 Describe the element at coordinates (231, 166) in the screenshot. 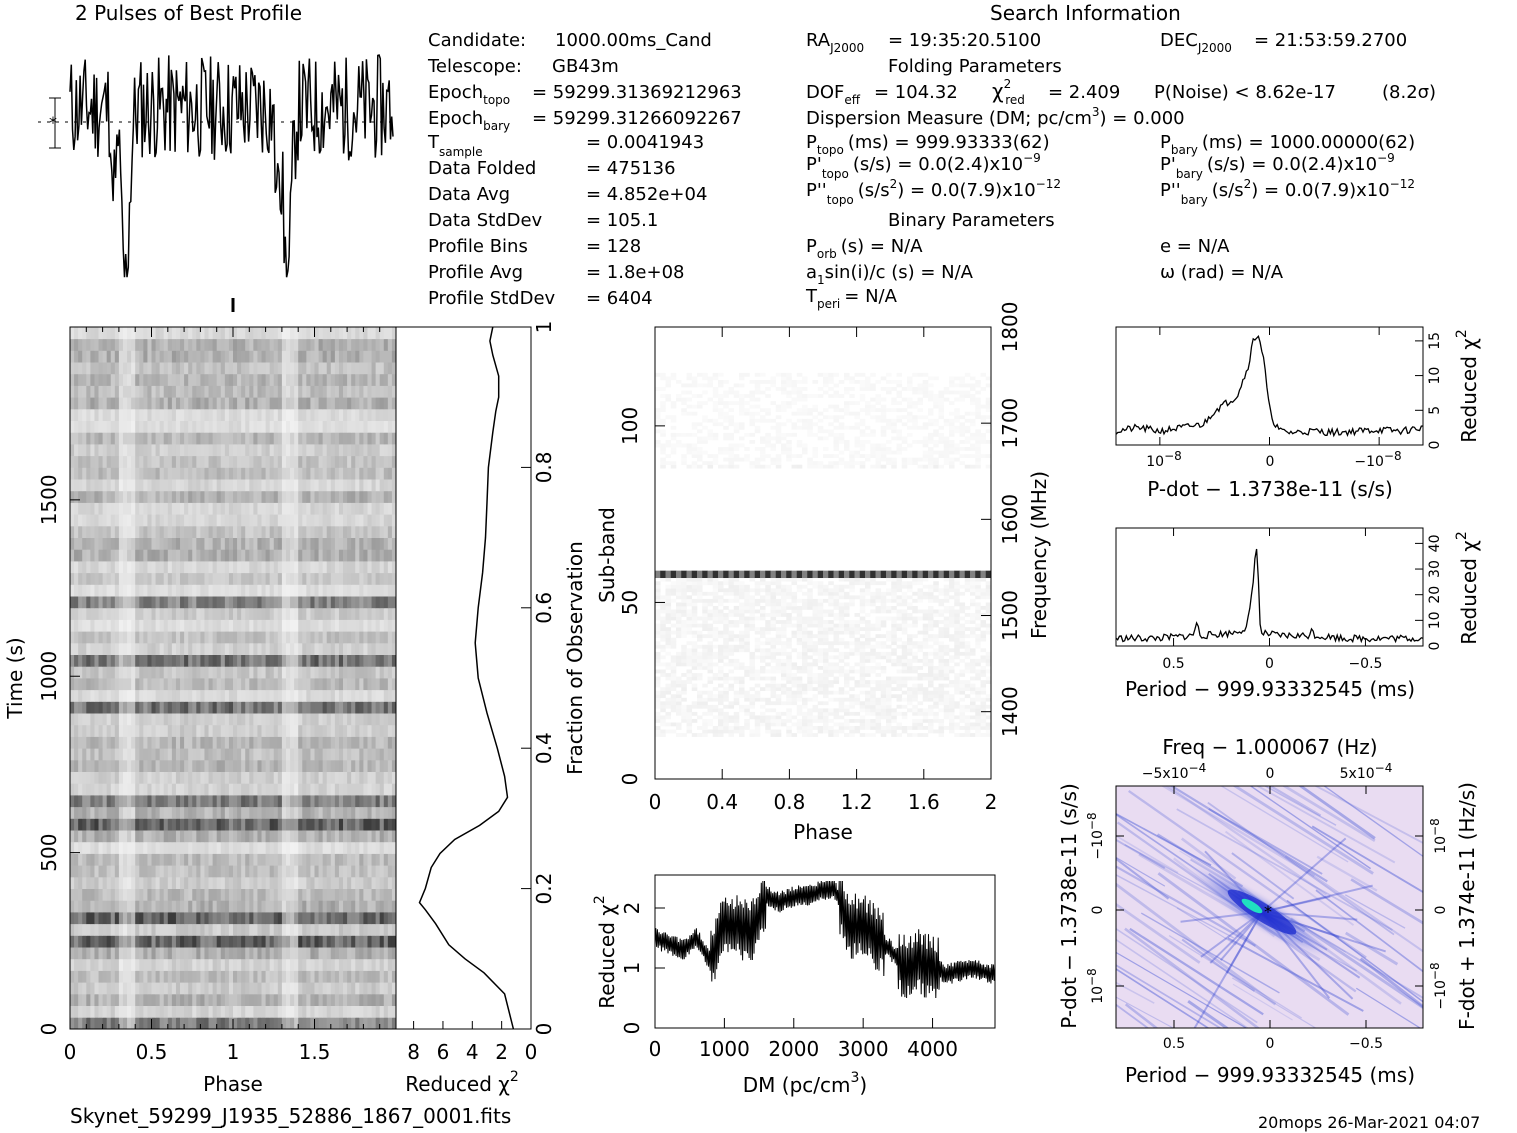

I see `profile-line` at that location.